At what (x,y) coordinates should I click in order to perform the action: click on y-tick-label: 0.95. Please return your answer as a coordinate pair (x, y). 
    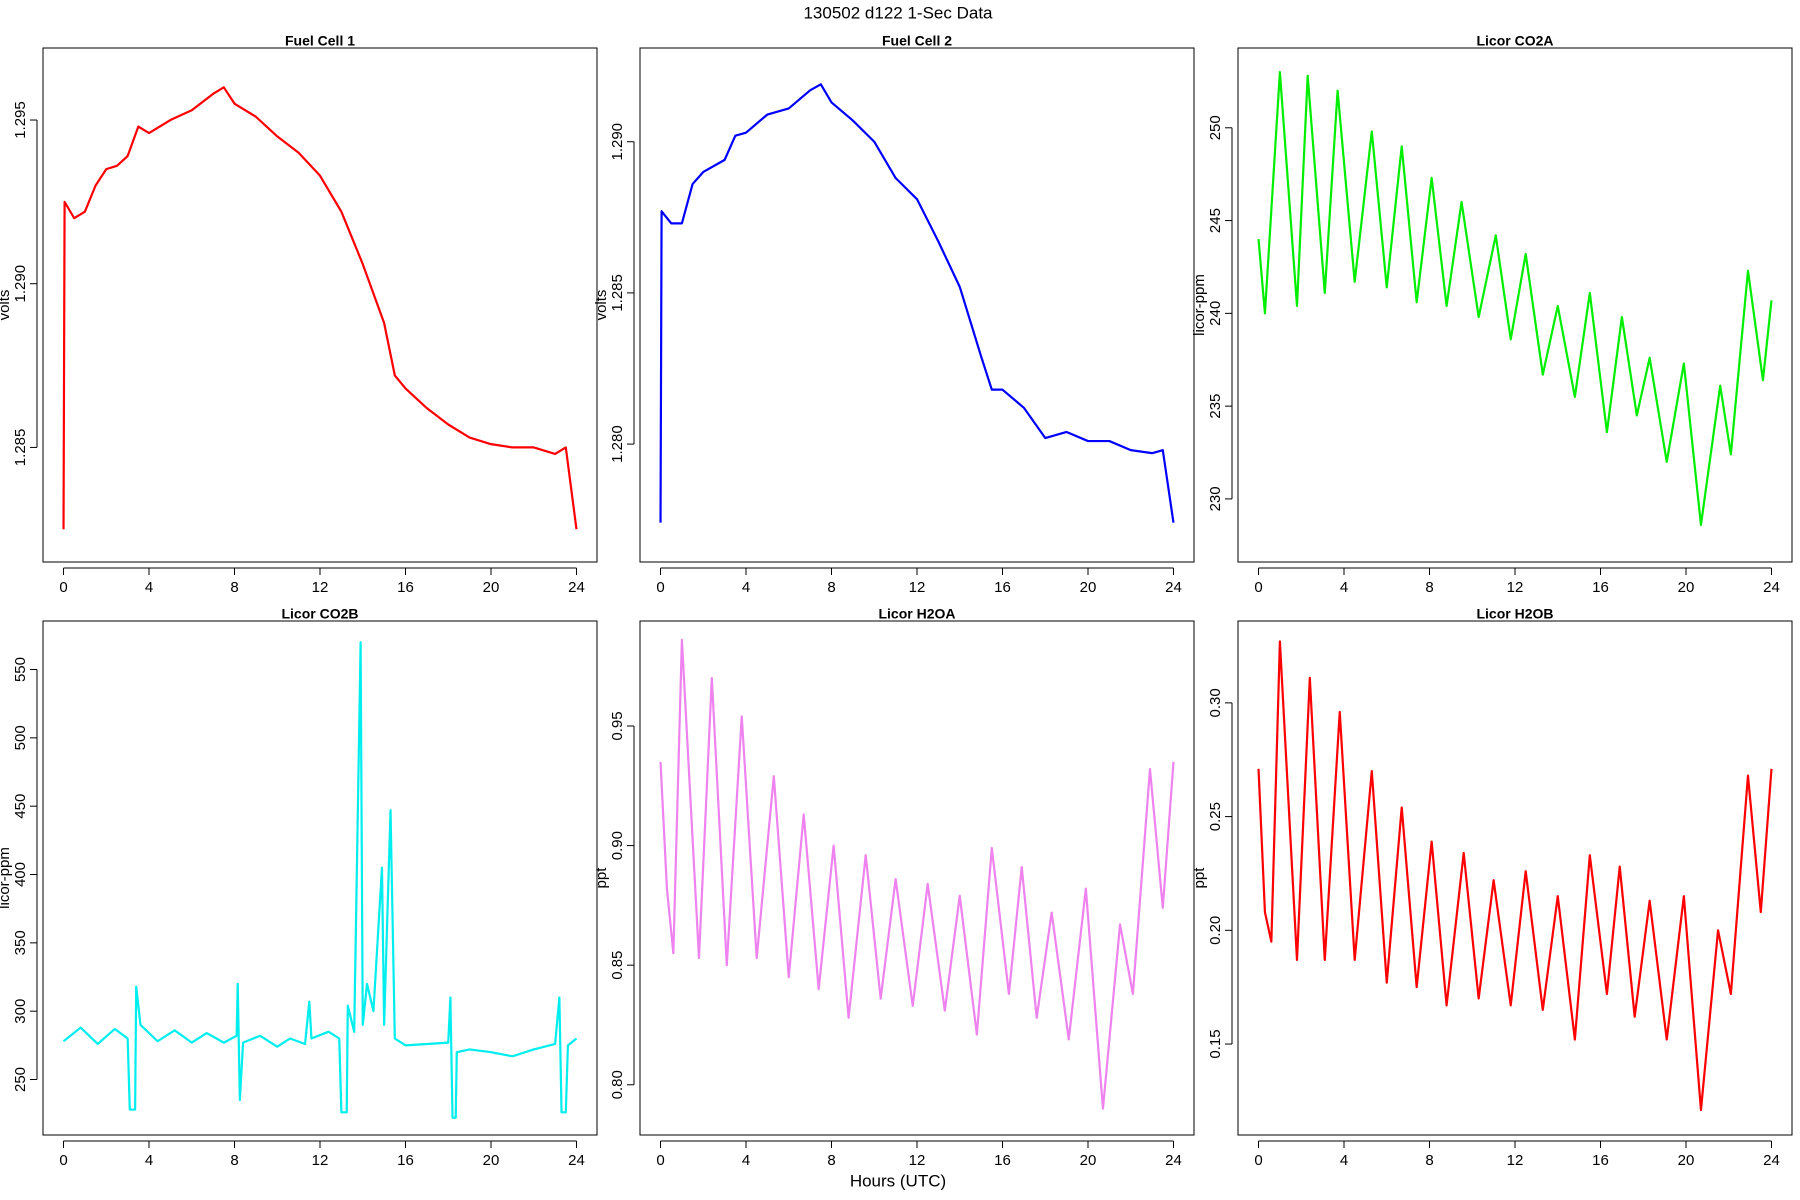
    Looking at the image, I should click on (617, 725).